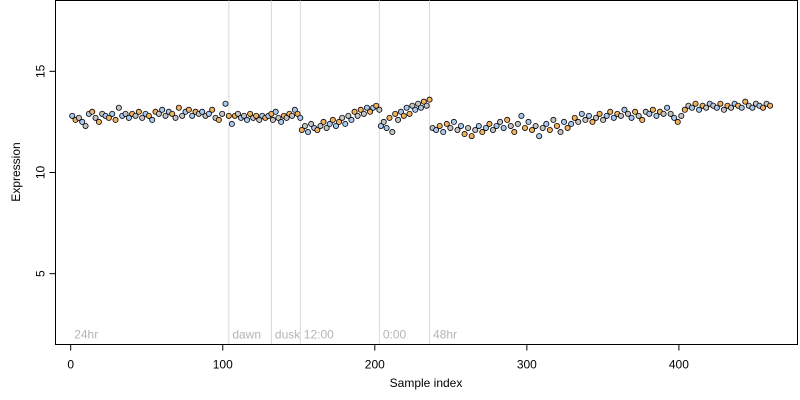  Describe the element at coordinates (223, 365) in the screenshot. I see `x-tick-label: 100` at that location.